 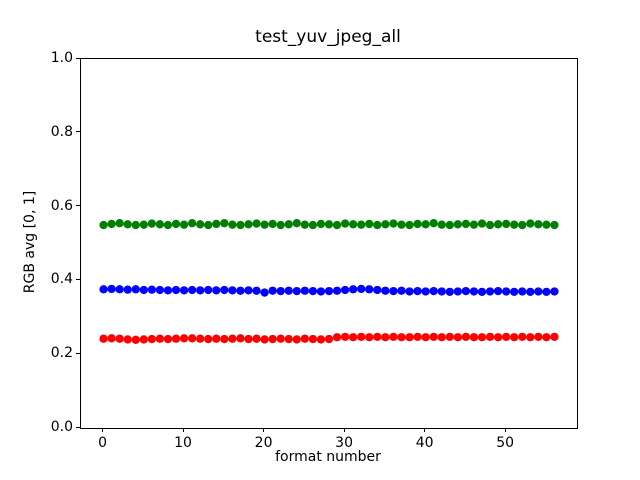 What do you see at coordinates (328, 457) in the screenshot?
I see `x-axis-label: format number` at bounding box center [328, 457].